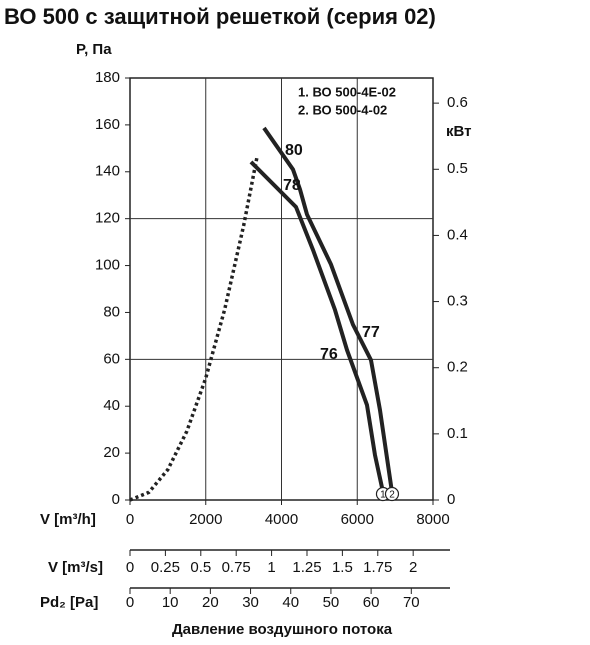 This screenshot has width=590, height=645. I want to click on x-tick-label: 2000, so click(205, 519).